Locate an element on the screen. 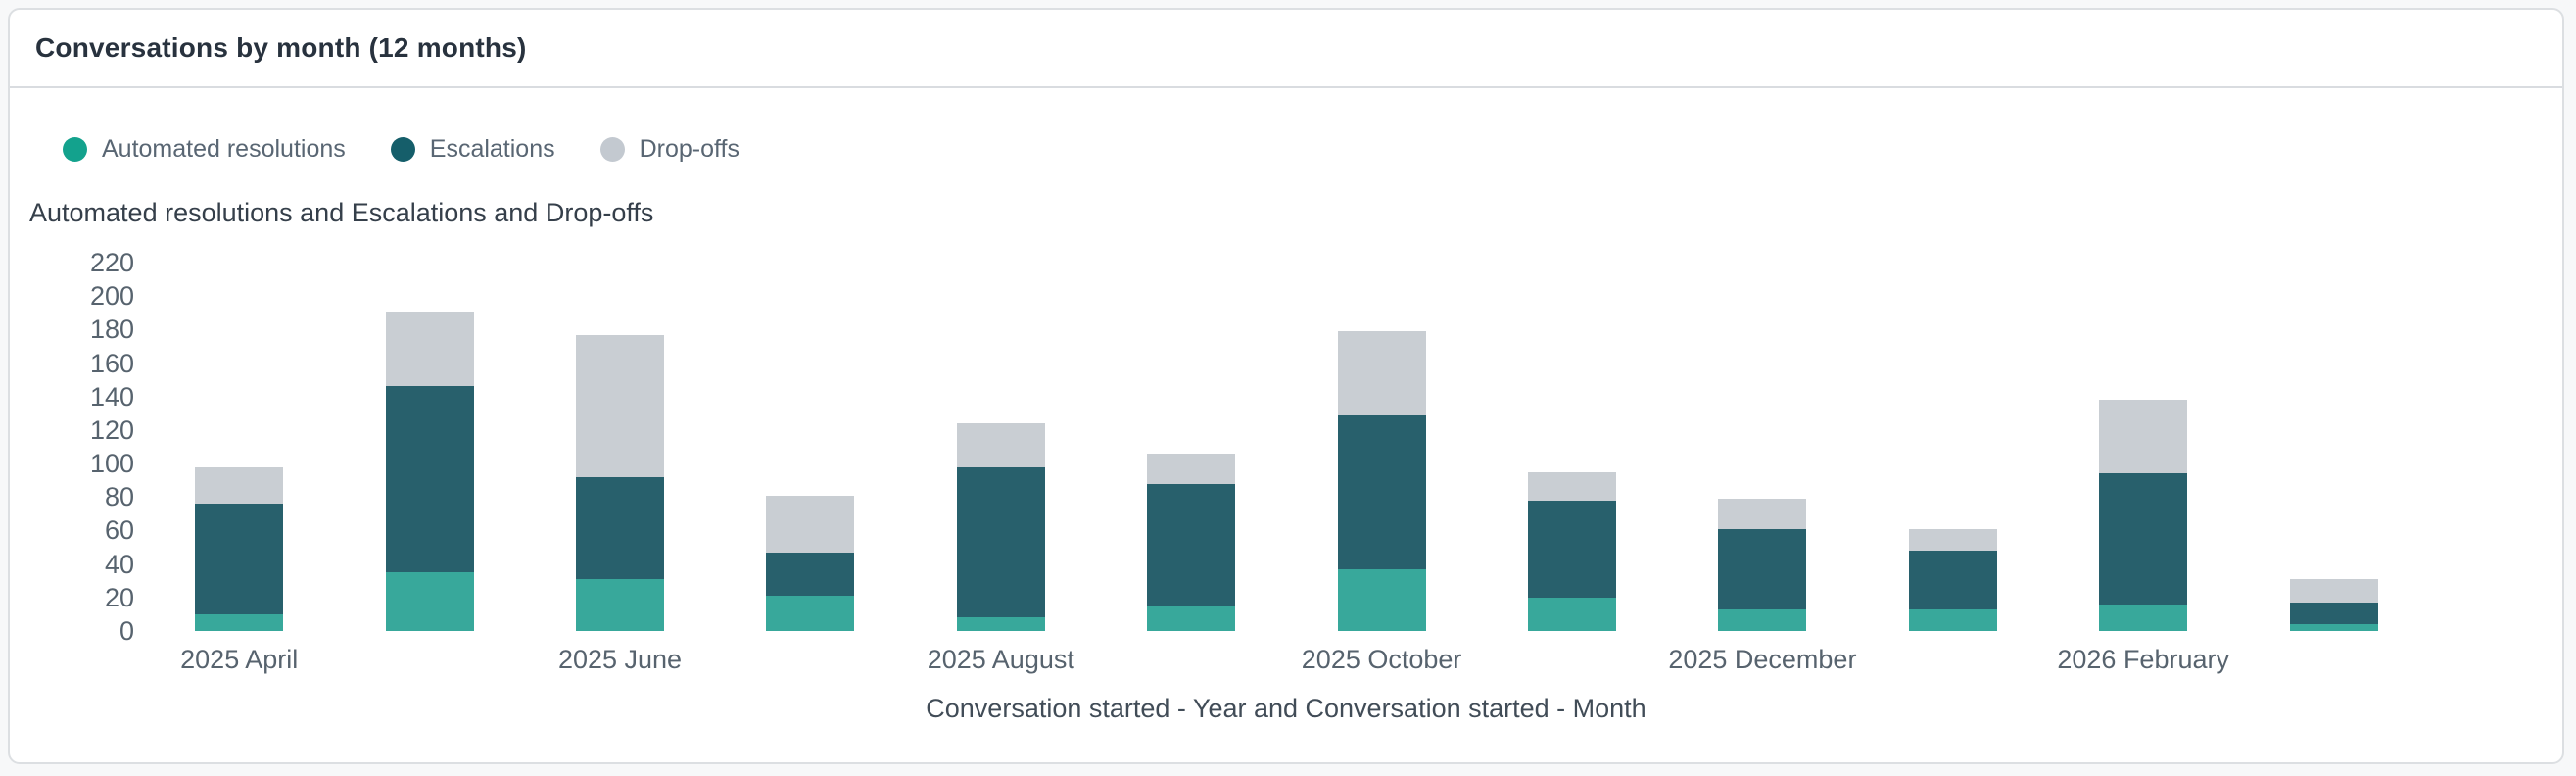 The height and width of the screenshot is (776, 2576). legend-label-automated-resolutions: Automated resolutions is located at coordinates (224, 149).